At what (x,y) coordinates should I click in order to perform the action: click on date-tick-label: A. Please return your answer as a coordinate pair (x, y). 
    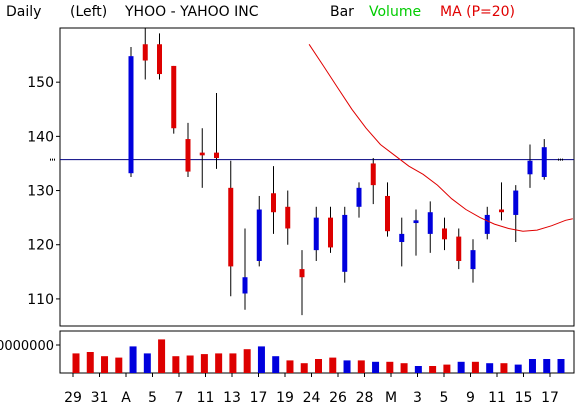
    Looking at the image, I should click on (126, 398).